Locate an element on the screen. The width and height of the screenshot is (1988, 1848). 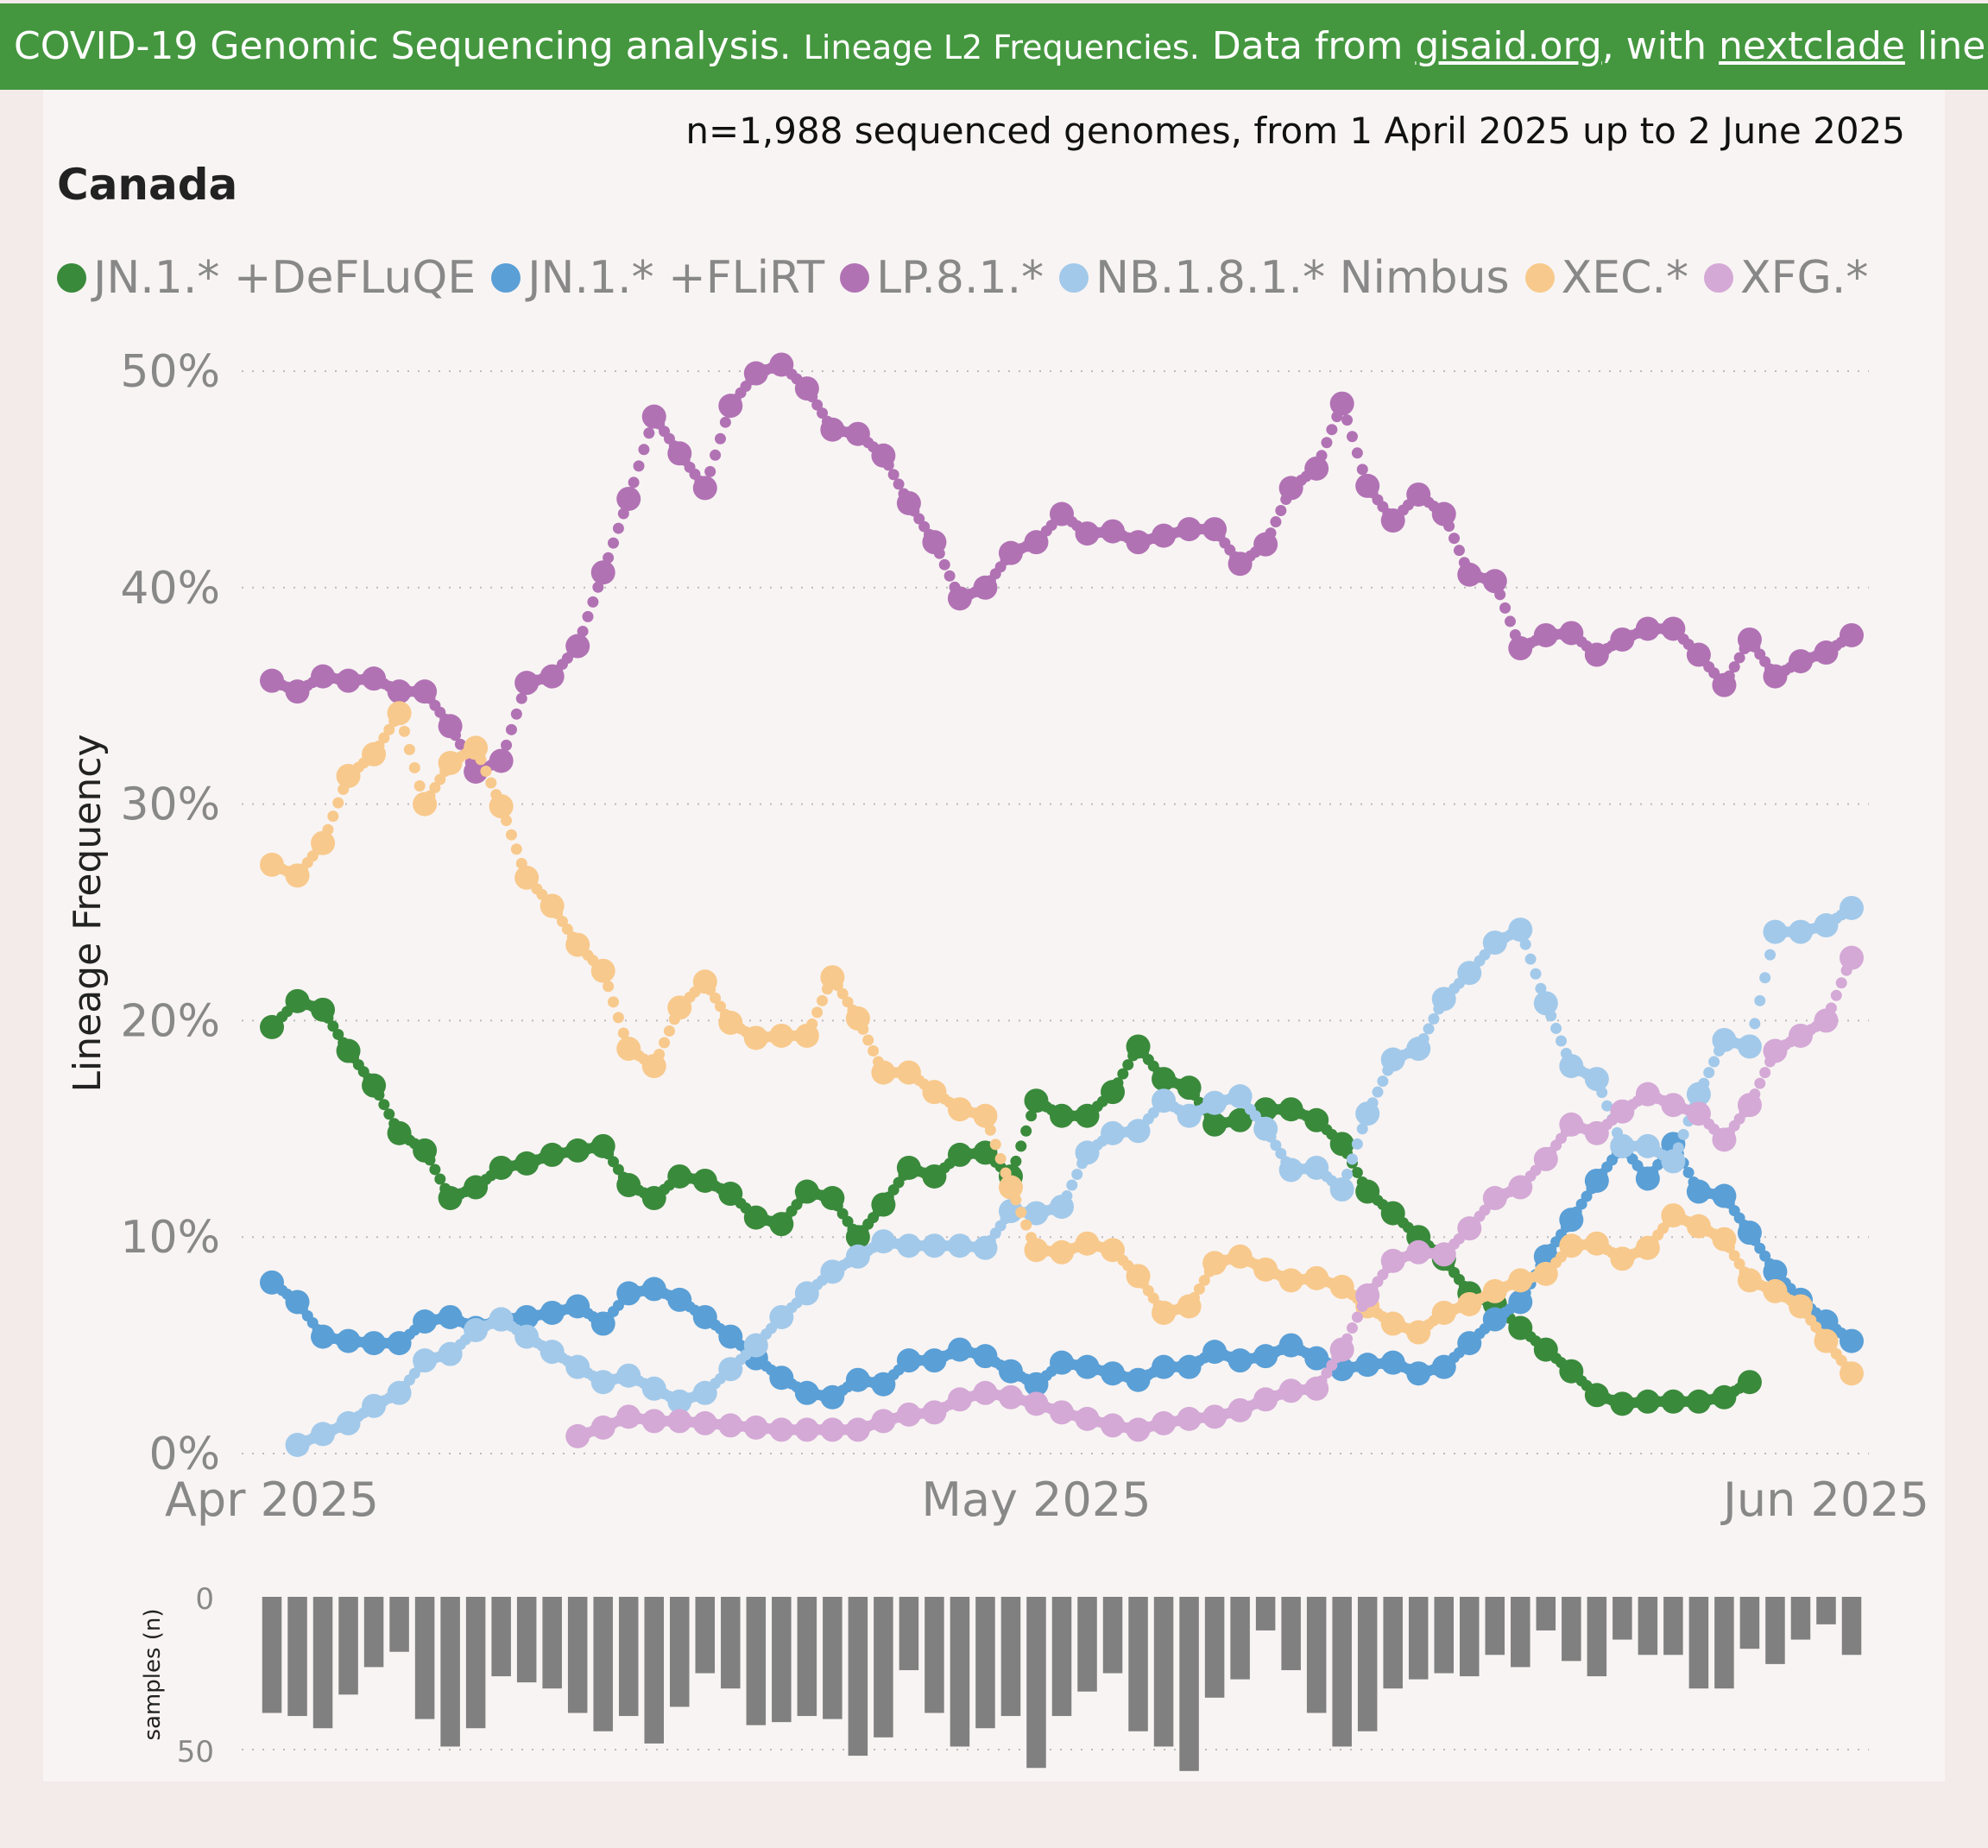
legend-item: NB.1.8.1.* Nimbus is located at coordinates (1284, 278).